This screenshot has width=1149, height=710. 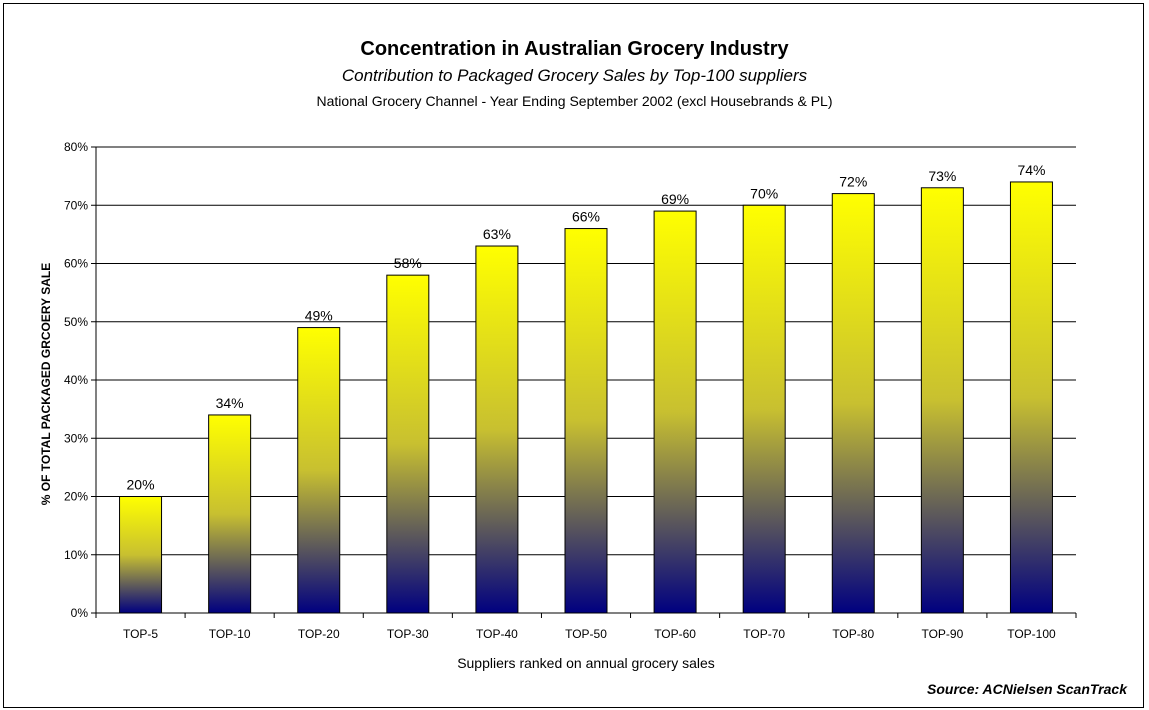 What do you see at coordinates (764, 193) in the screenshot?
I see `data-label: 70%` at bounding box center [764, 193].